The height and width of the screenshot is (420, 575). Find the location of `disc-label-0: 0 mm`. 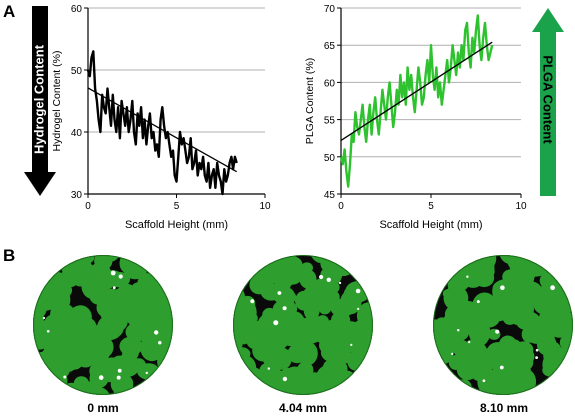

disc-label-0: 0 mm is located at coordinates (103, 408).